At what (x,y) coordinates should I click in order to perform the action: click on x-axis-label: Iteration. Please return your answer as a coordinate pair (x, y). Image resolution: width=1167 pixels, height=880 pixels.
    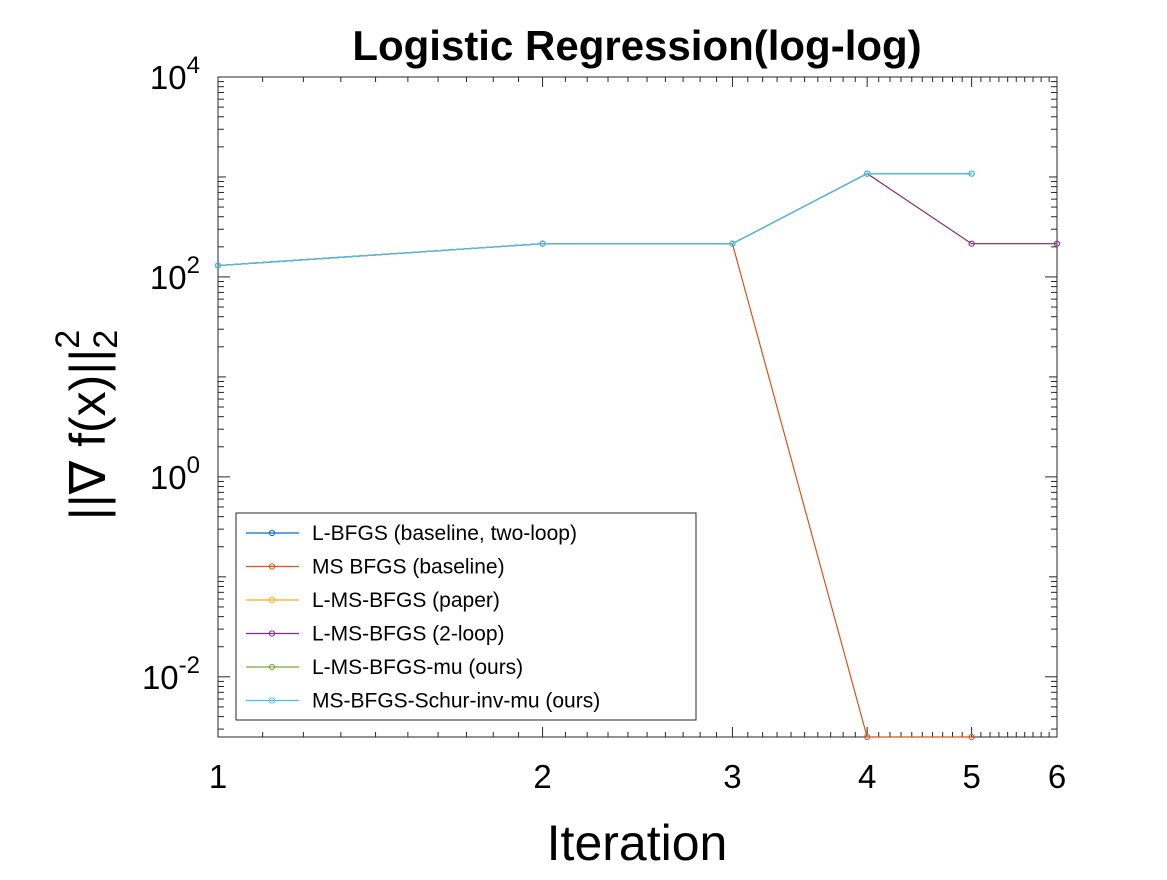
    Looking at the image, I should click on (637, 843).